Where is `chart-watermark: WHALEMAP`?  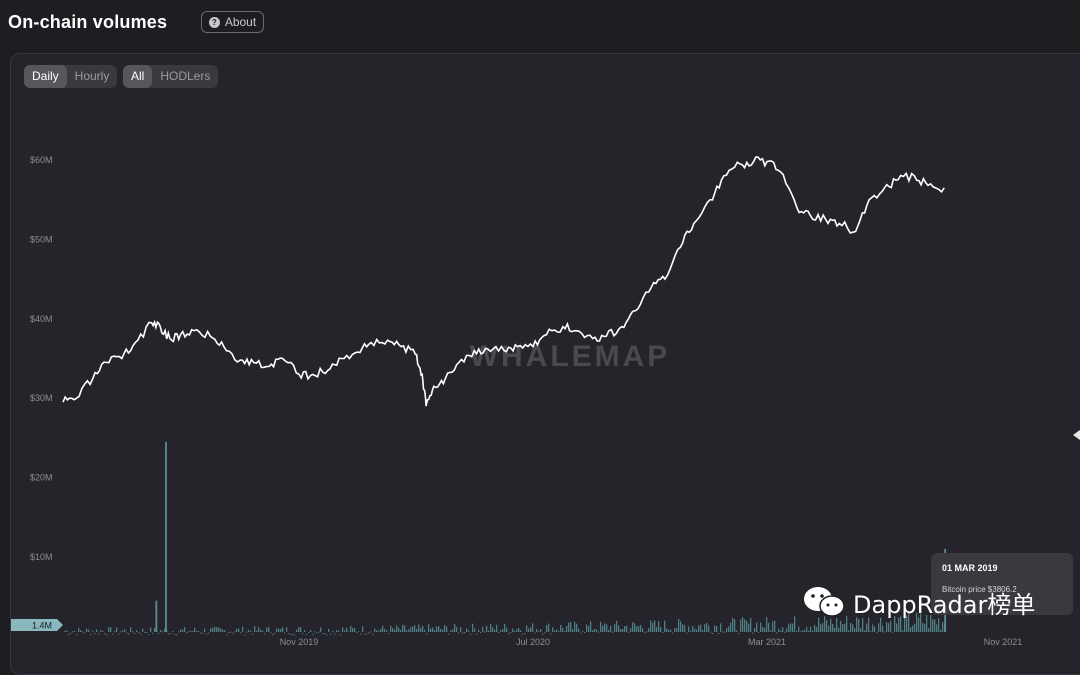
chart-watermark: WHALEMAP is located at coordinates (570, 356).